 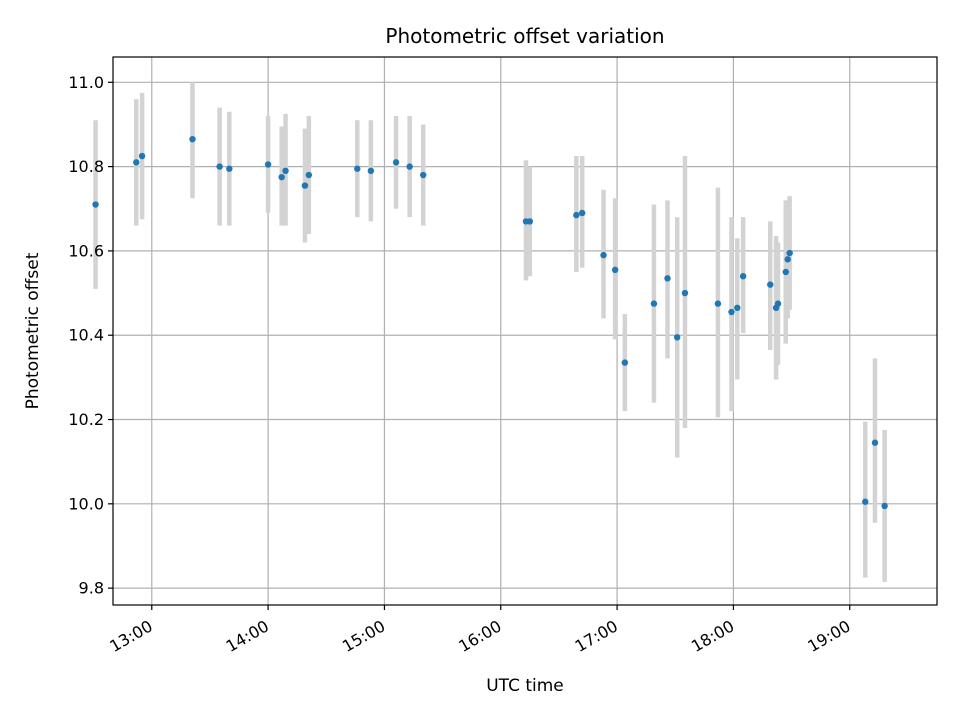 I want to click on chart-title: Photometric offset variation, so click(x=524, y=36).